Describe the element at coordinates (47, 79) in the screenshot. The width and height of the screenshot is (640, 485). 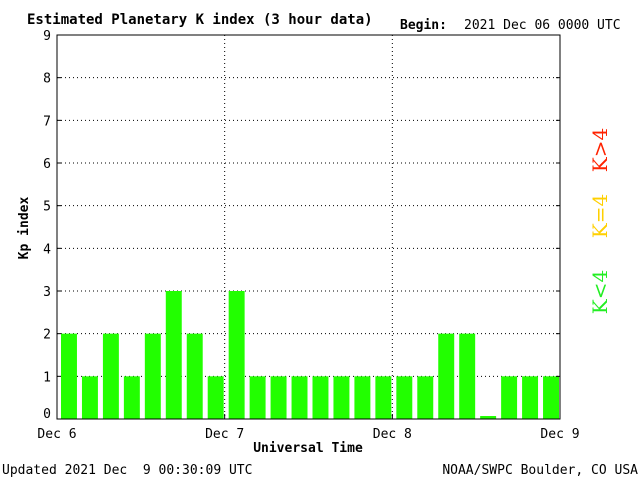
I see `y-tick-label: 8` at that location.